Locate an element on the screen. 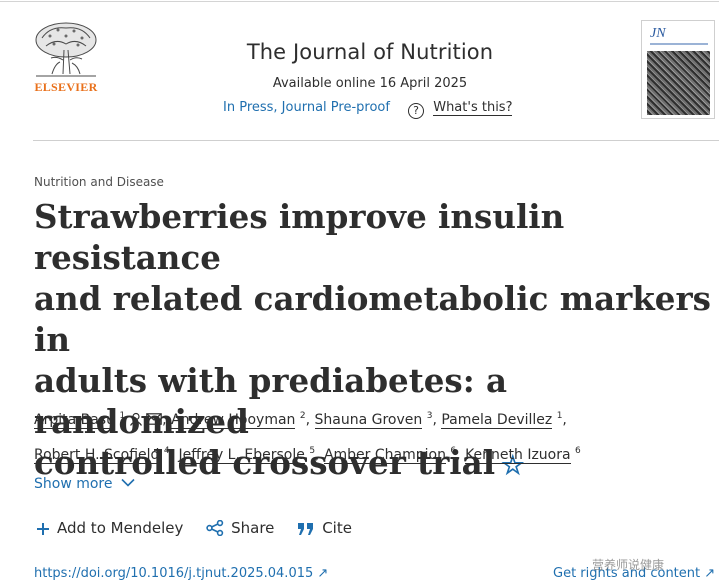  question-circle-icon: ? is located at coordinates (416, 111).